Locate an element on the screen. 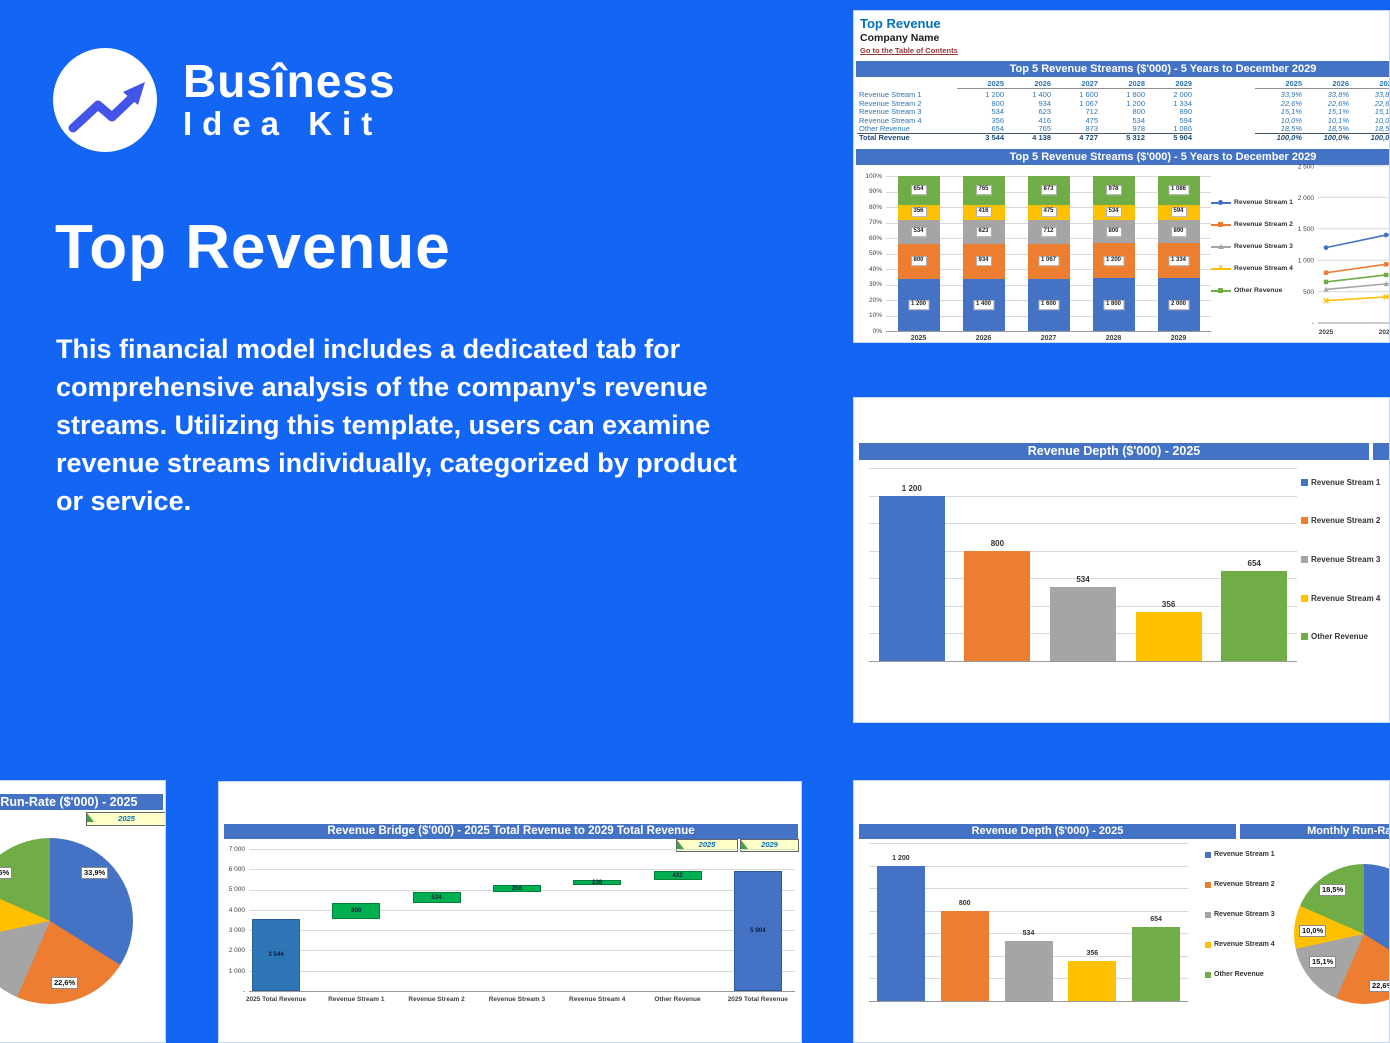 Image resolution: width=1390 pixels, height=1043 pixels. table-cell: 356 is located at coordinates (997, 120).